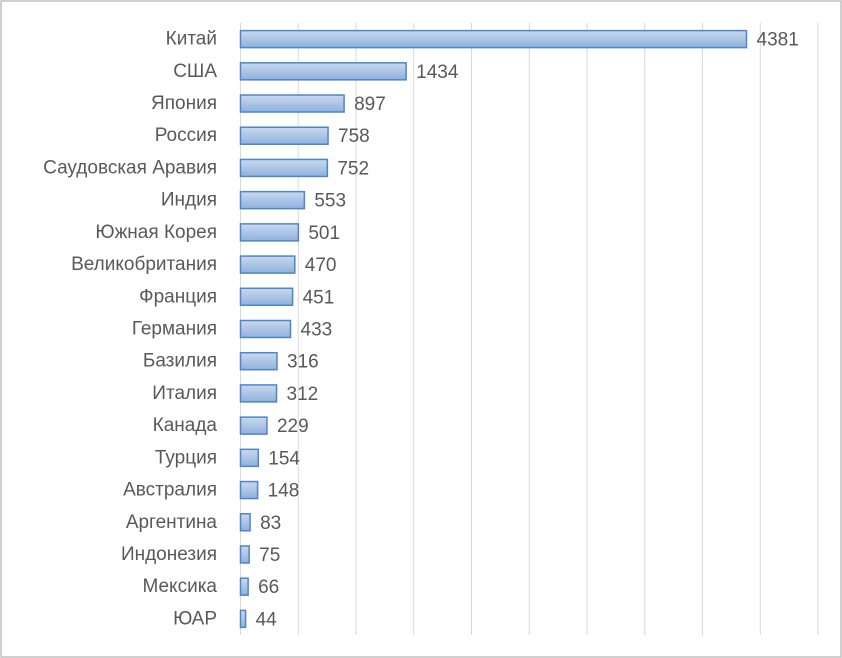 This screenshot has height=658, width=842. What do you see at coordinates (186, 457) in the screenshot?
I see `category-label: Турция` at bounding box center [186, 457].